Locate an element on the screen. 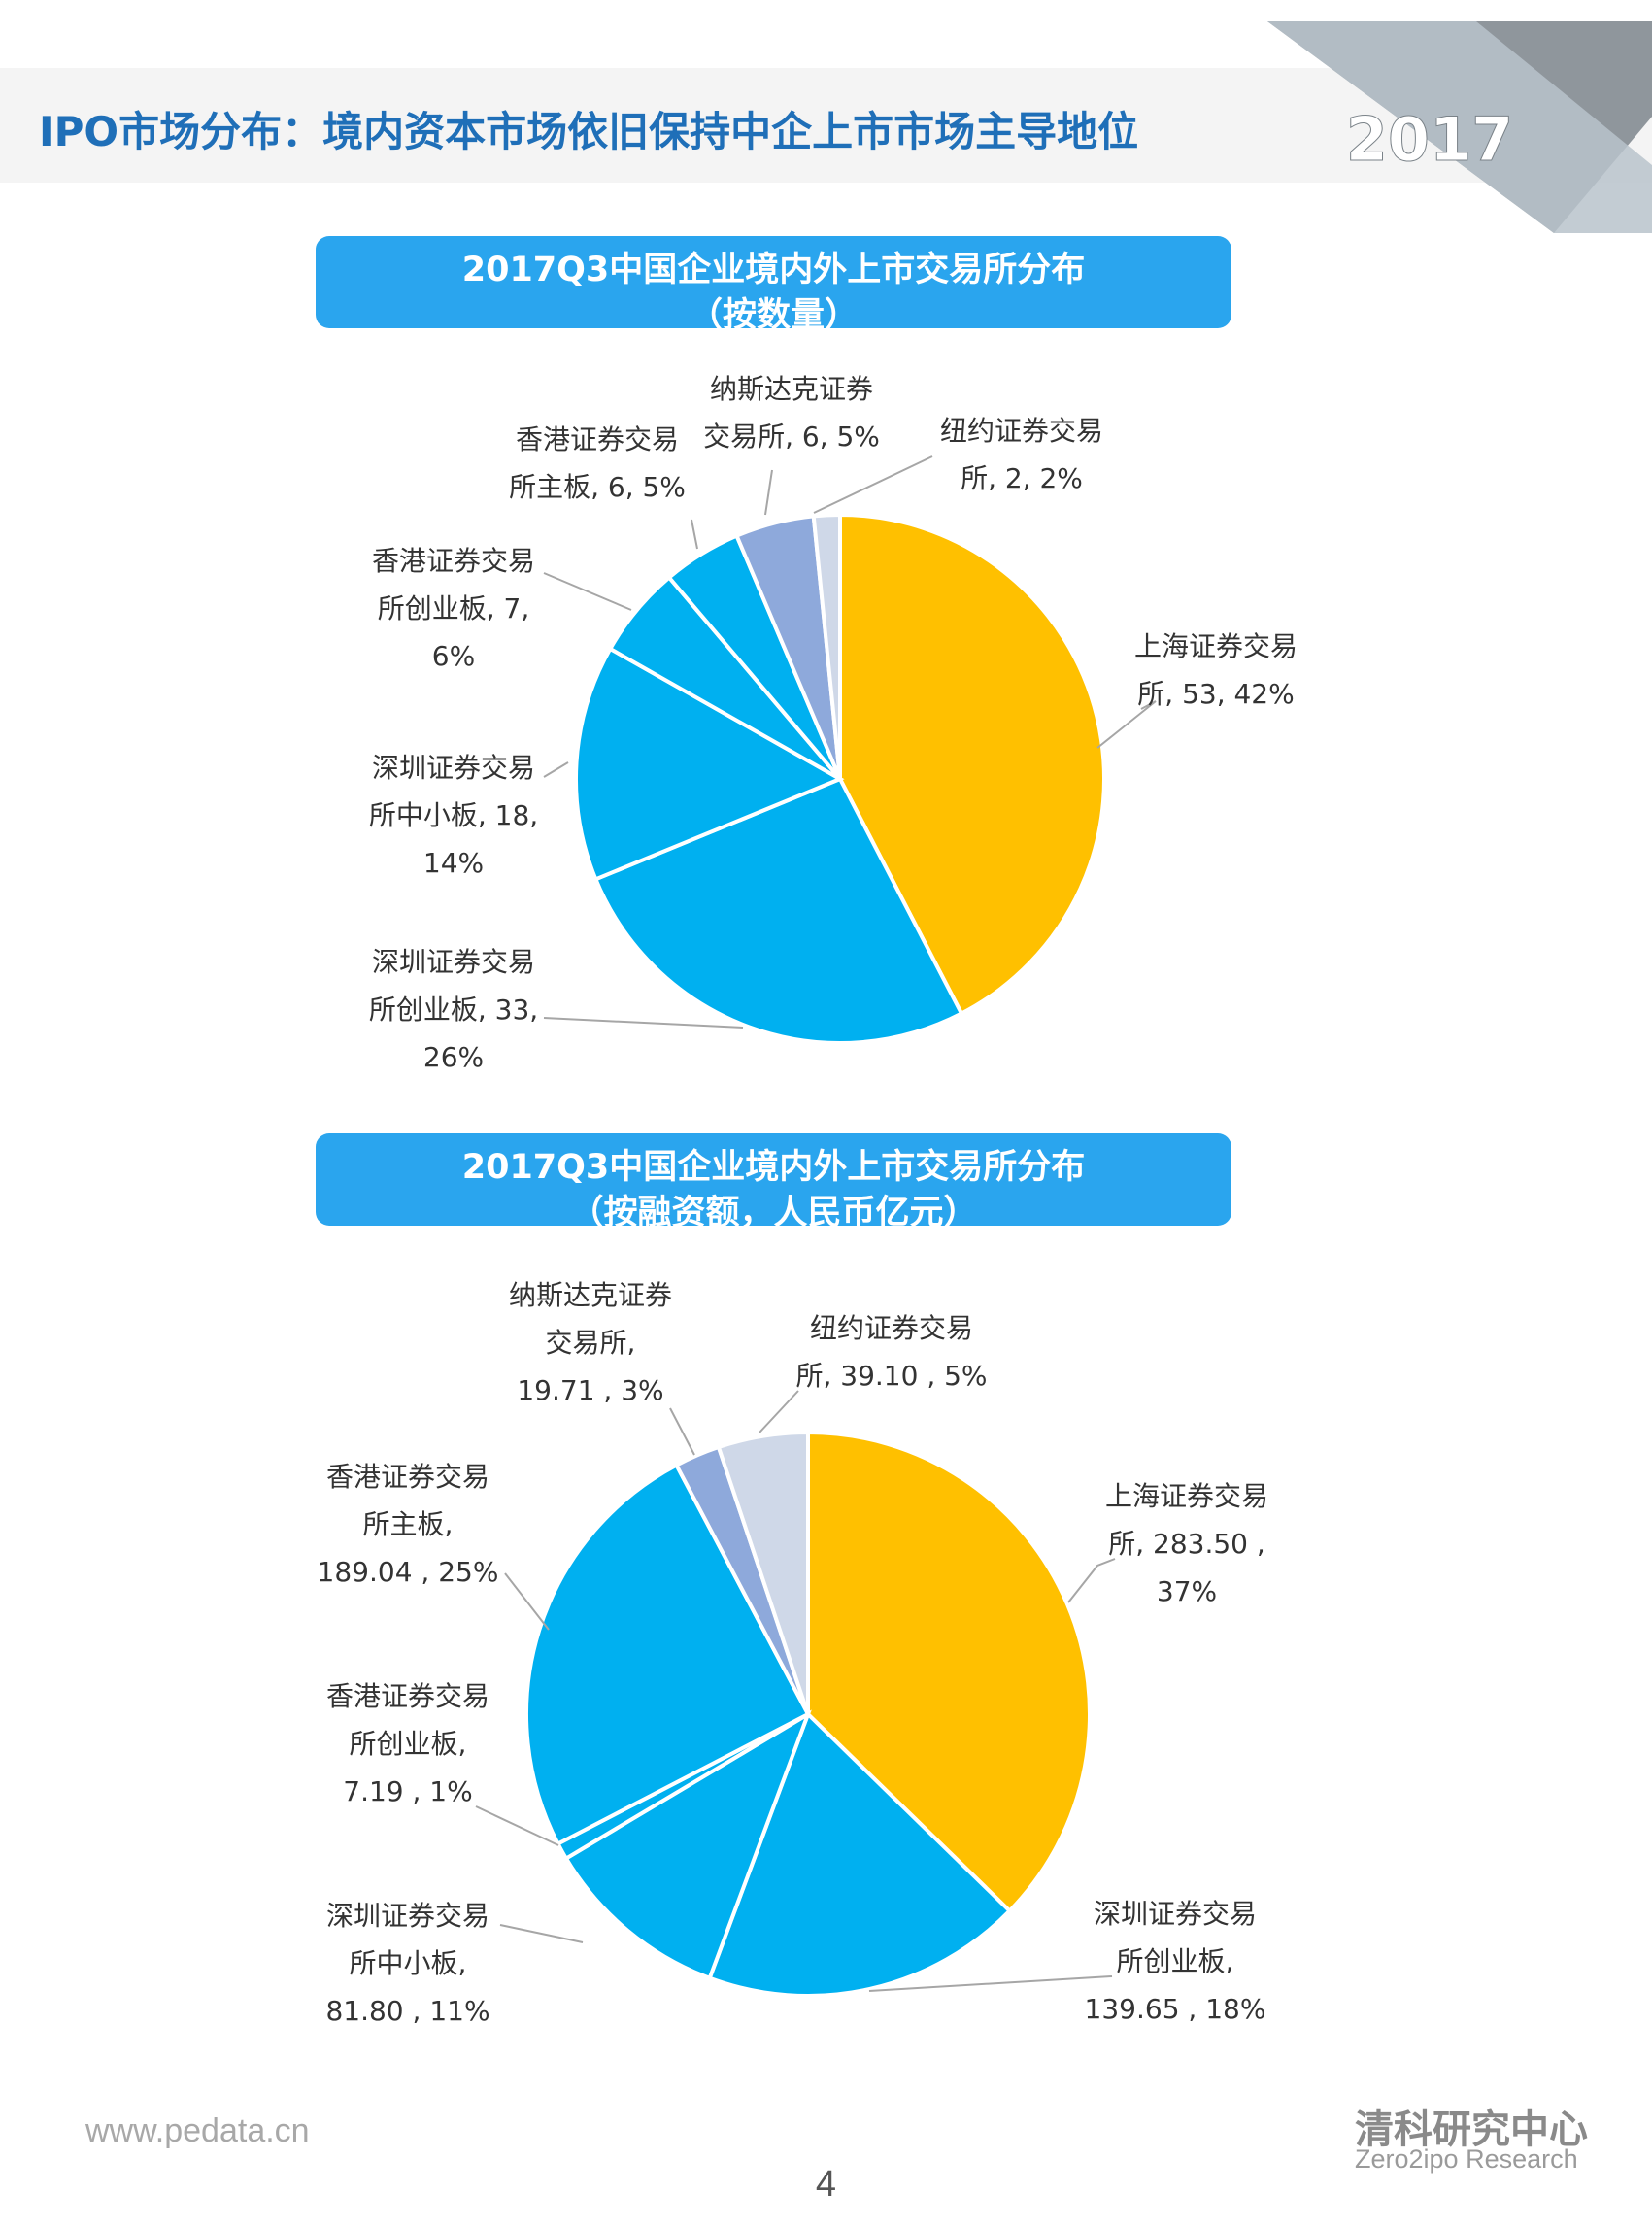 This screenshot has width=1652, height=2226. slice-label-line: 所, 2, 2% is located at coordinates (1022, 478).